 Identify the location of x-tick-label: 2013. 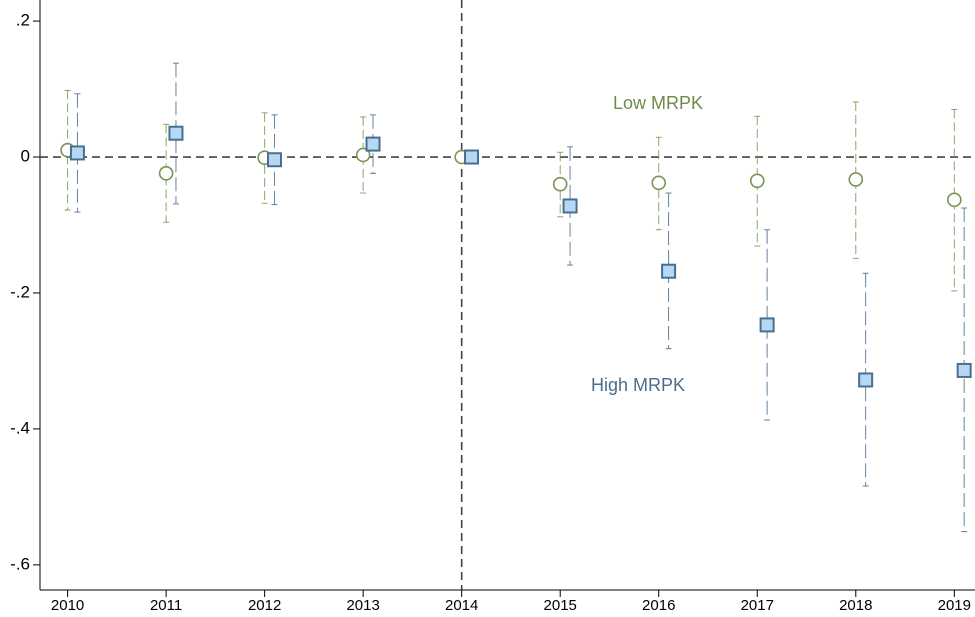
(362, 605).